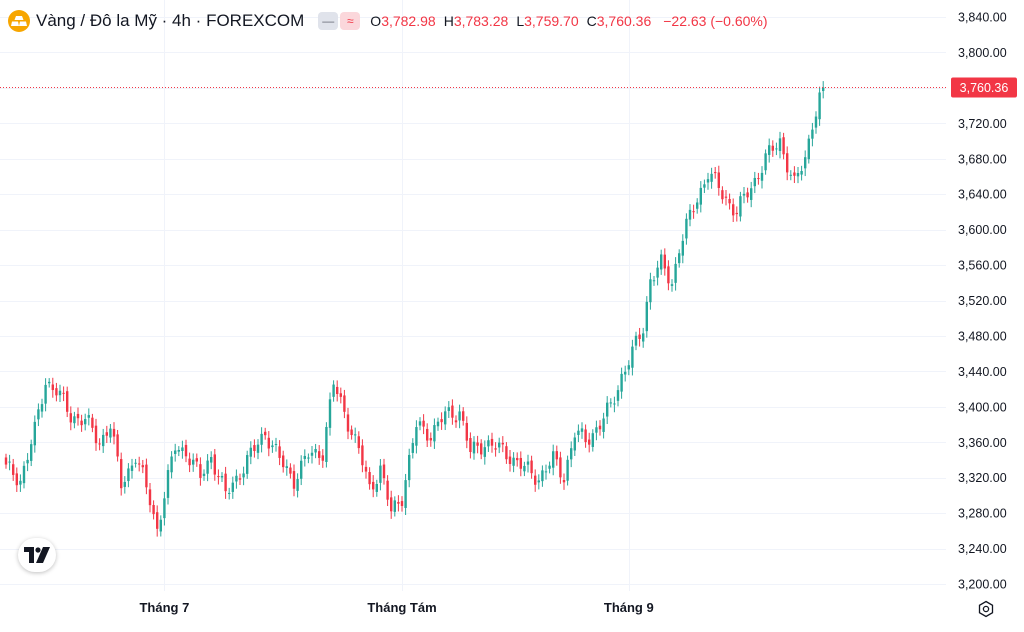 The height and width of the screenshot is (632, 1024). What do you see at coordinates (982, 230) in the screenshot?
I see `y-tick-label: 3,600.00` at bounding box center [982, 230].